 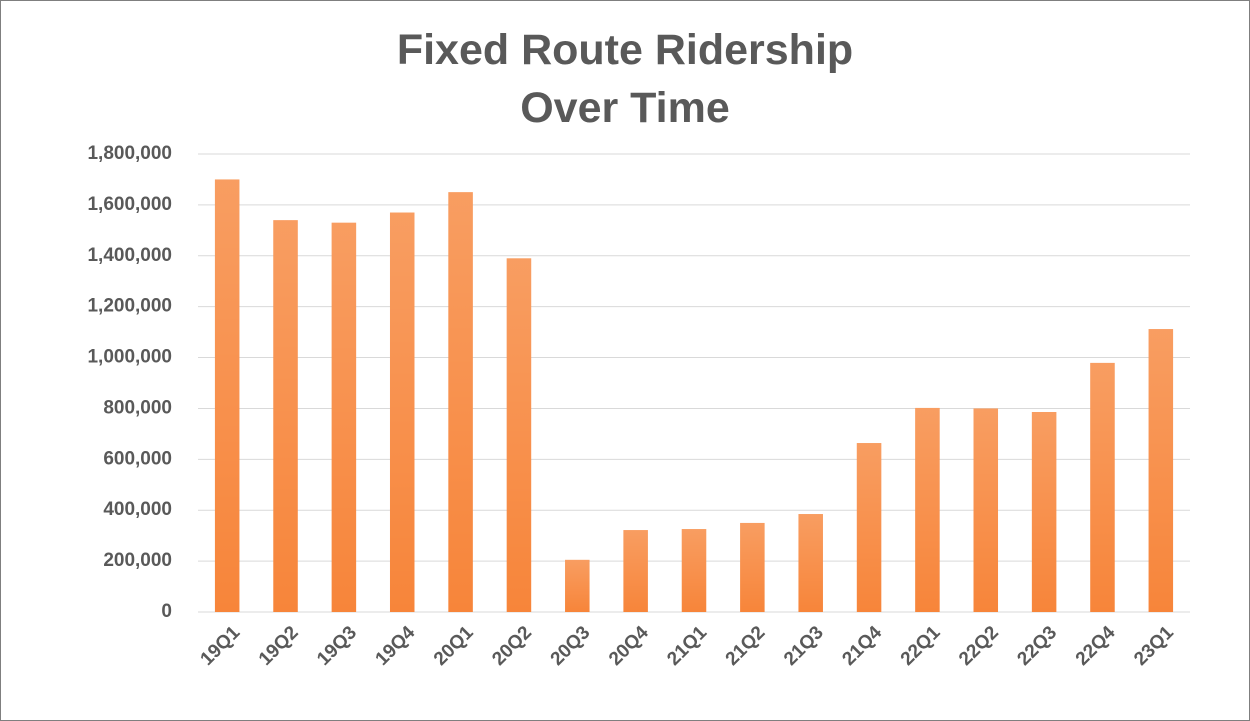 What do you see at coordinates (625, 79) in the screenshot?
I see `chart-title: Fixed Route Ridership Over Time` at bounding box center [625, 79].